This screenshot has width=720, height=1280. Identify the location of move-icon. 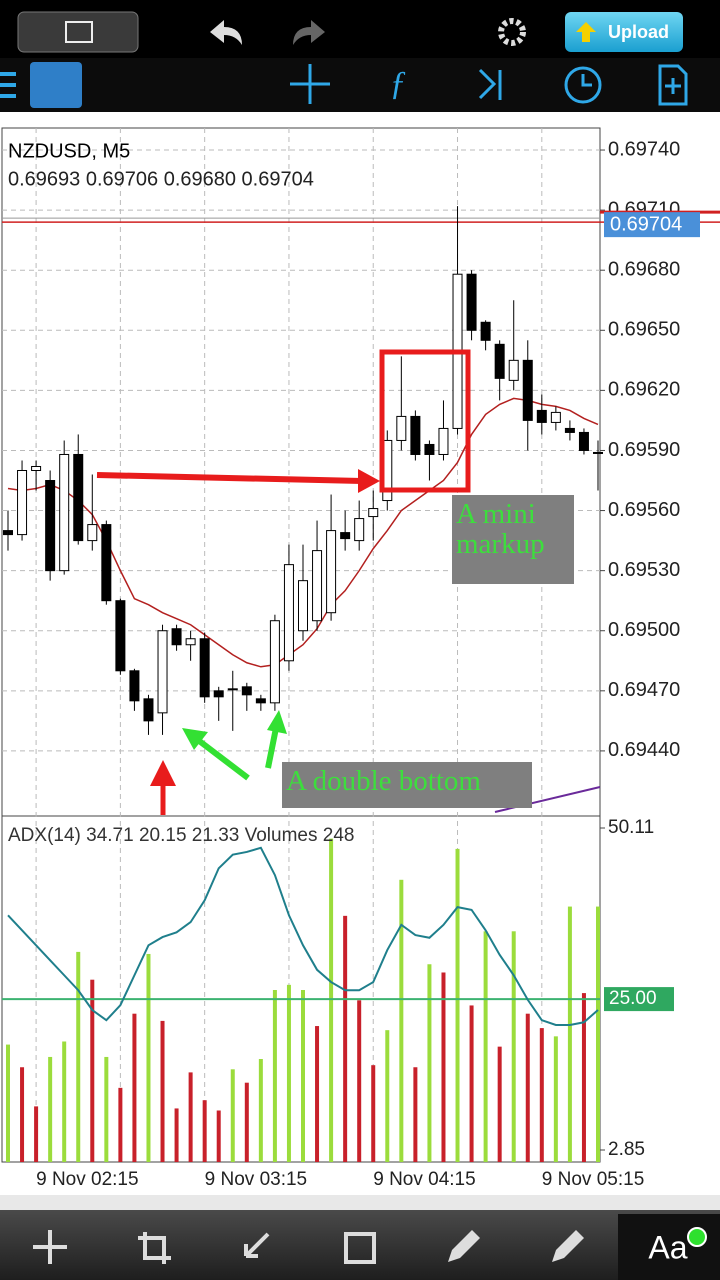
(50, 1247).